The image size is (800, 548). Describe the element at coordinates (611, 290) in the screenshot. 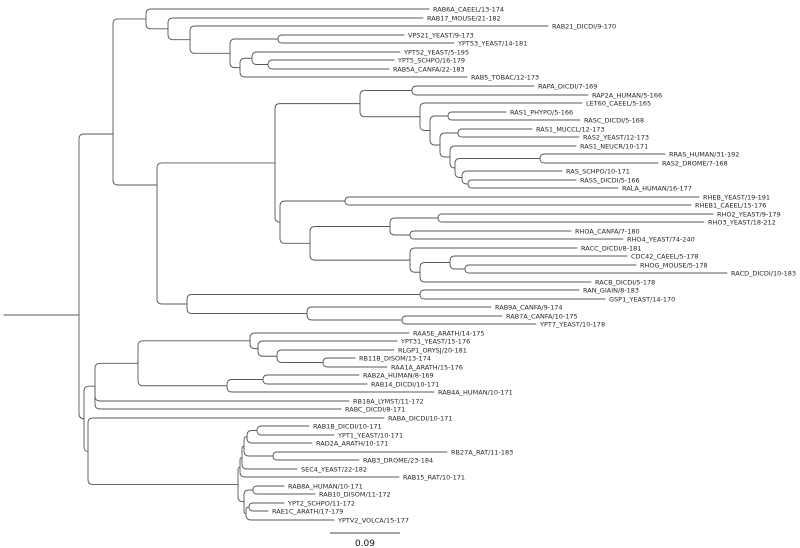

I see `taxon-label: RAN_GIAIN/8-183` at that location.